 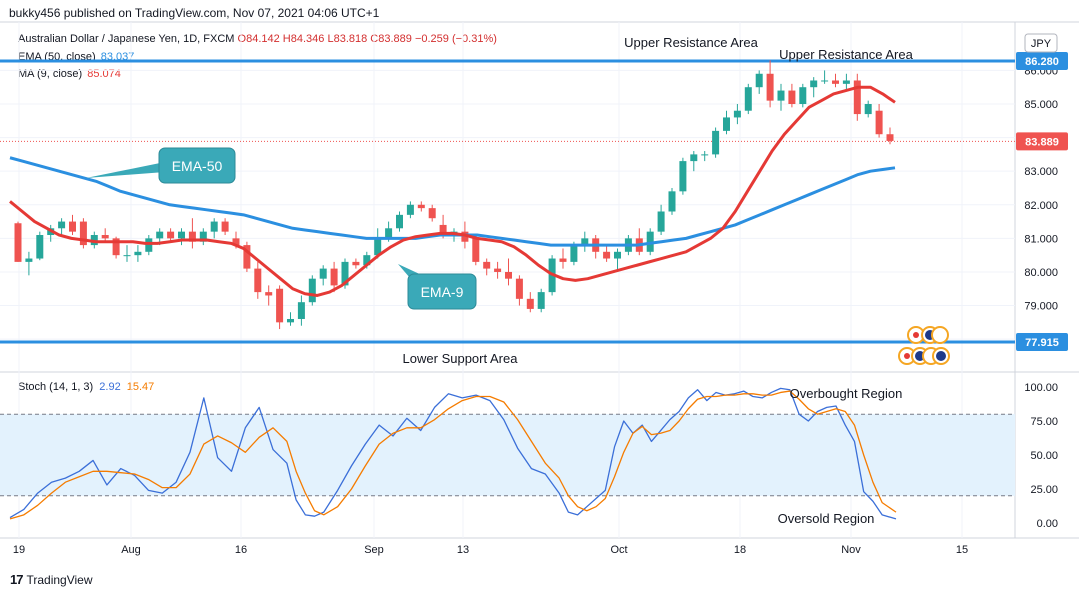 I want to click on last-price-tag-bg, so click(x=1042, y=141).